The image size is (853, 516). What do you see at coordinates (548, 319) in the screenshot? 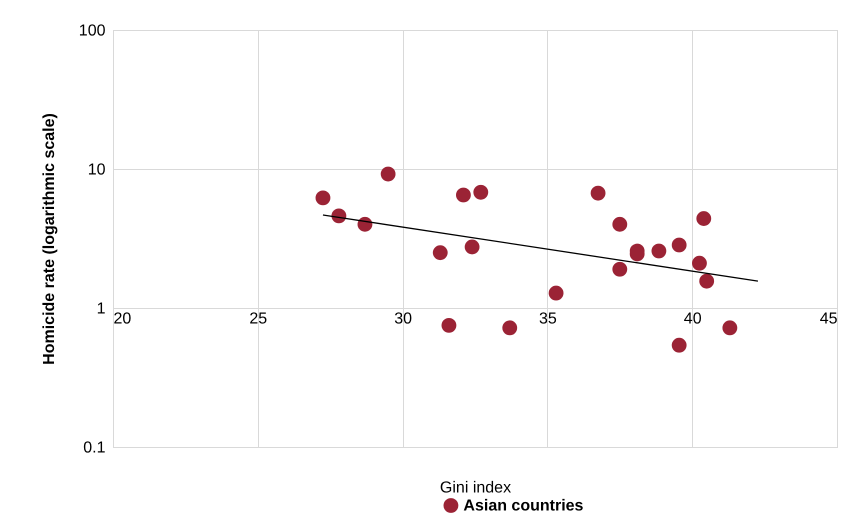
I see `x-tick-label: 35` at bounding box center [548, 319].